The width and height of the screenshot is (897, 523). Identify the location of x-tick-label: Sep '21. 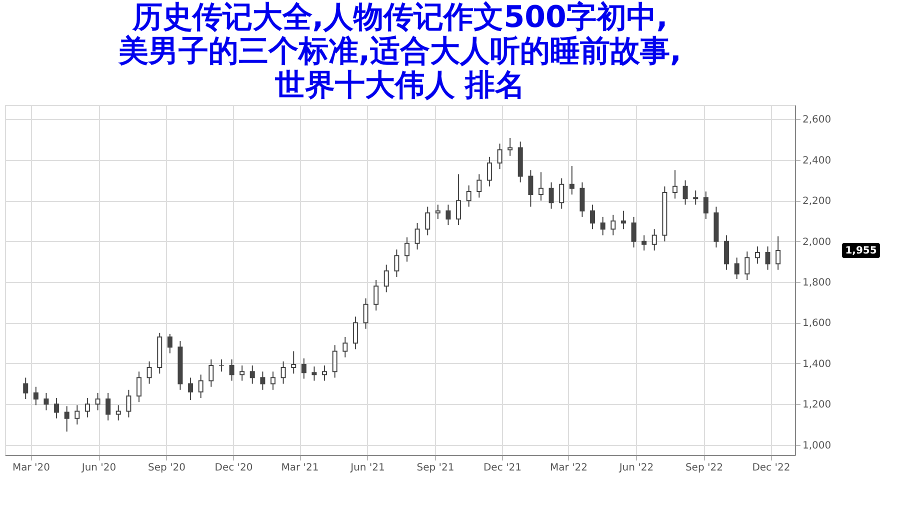
(435, 468).